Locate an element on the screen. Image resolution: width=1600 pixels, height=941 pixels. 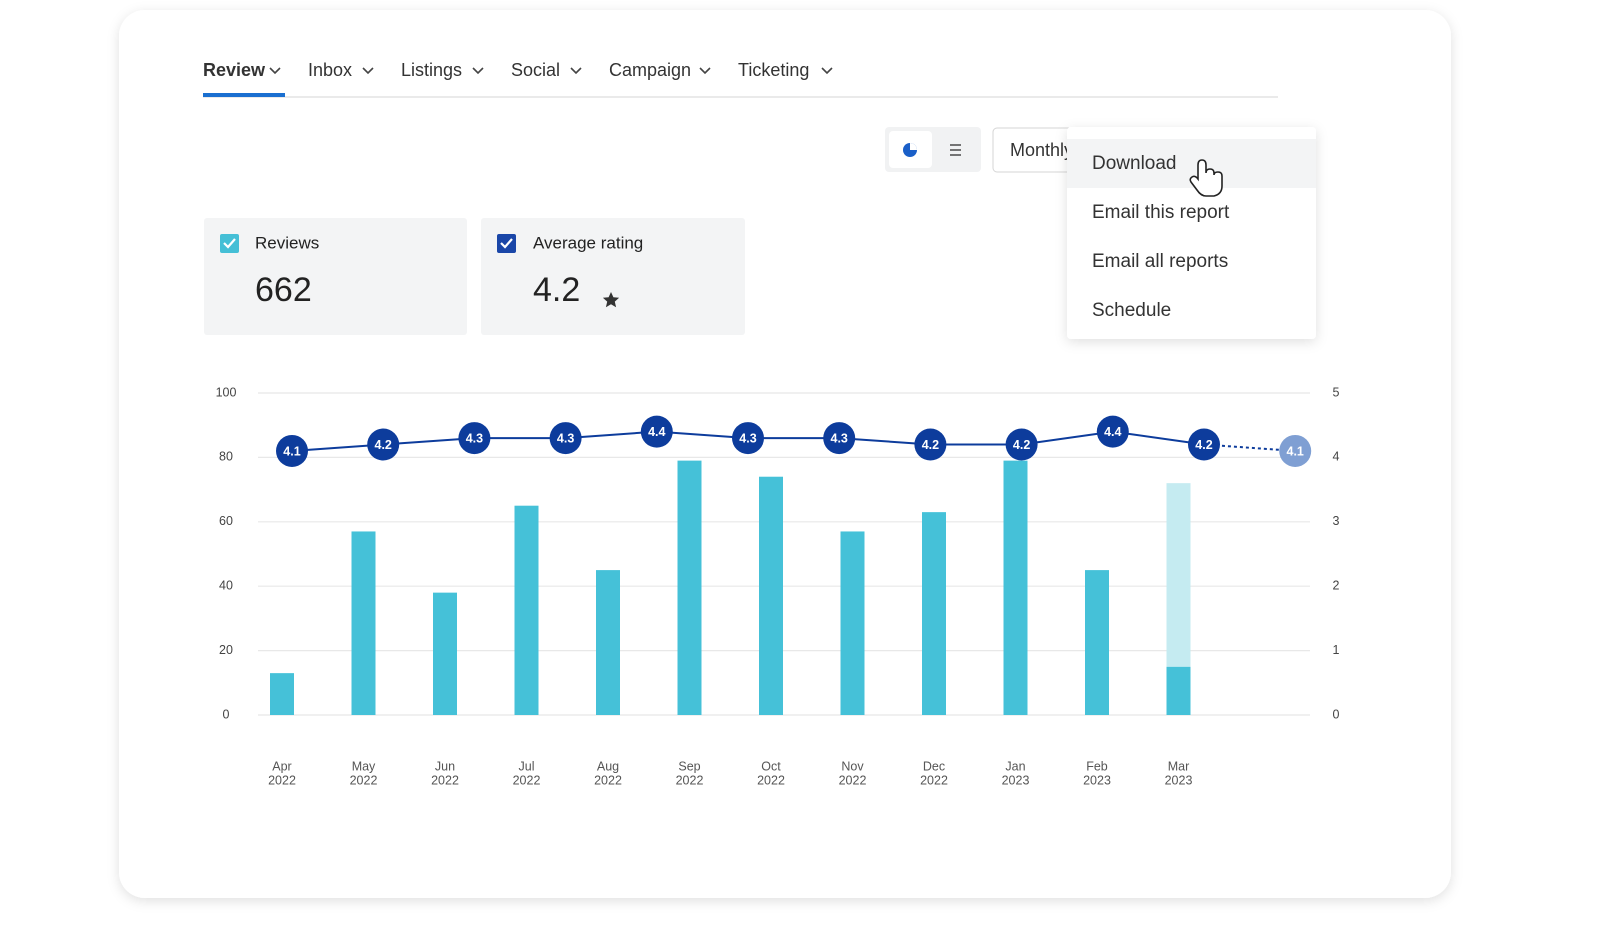
x-tick-month: Apr is located at coordinates (281, 766).